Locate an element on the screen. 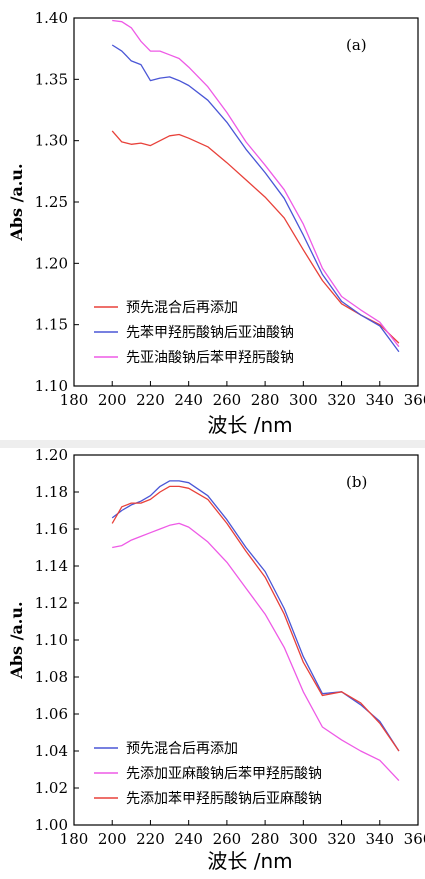 The width and height of the screenshot is (425, 879). y-tick-label: 1.18 is located at coordinates (51, 492).